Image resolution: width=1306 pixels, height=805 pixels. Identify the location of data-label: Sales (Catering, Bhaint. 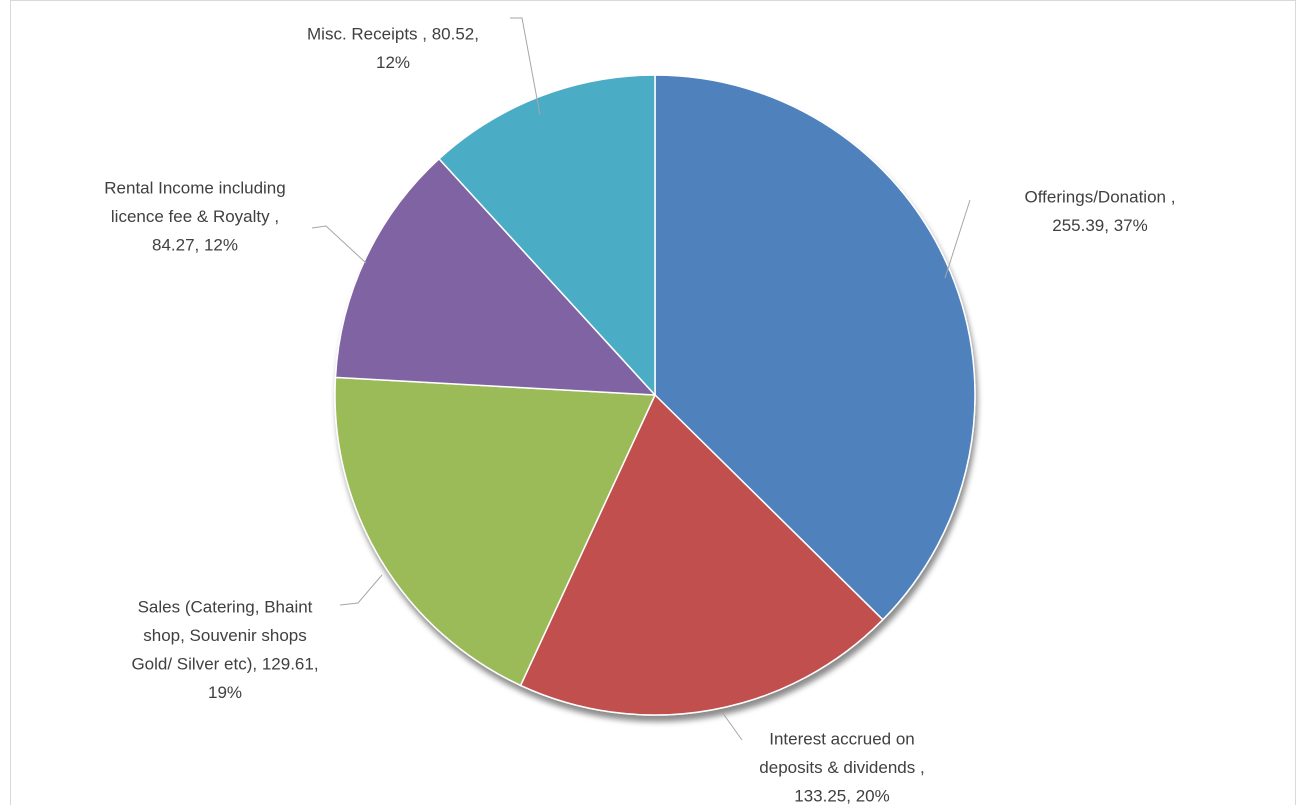
(225, 606).